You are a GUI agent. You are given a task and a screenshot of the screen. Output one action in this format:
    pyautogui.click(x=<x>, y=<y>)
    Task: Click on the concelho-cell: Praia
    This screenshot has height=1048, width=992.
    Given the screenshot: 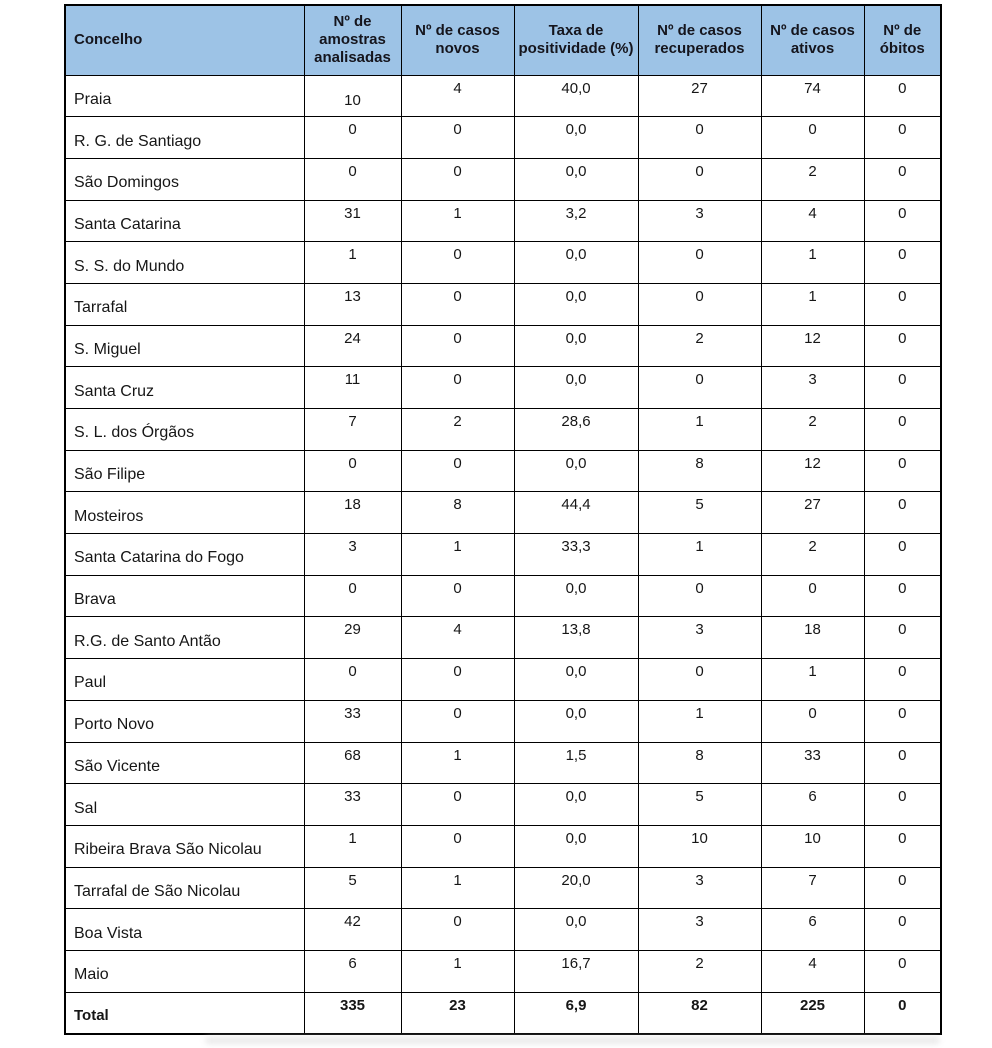 What is the action you would take?
    pyautogui.click(x=184, y=96)
    